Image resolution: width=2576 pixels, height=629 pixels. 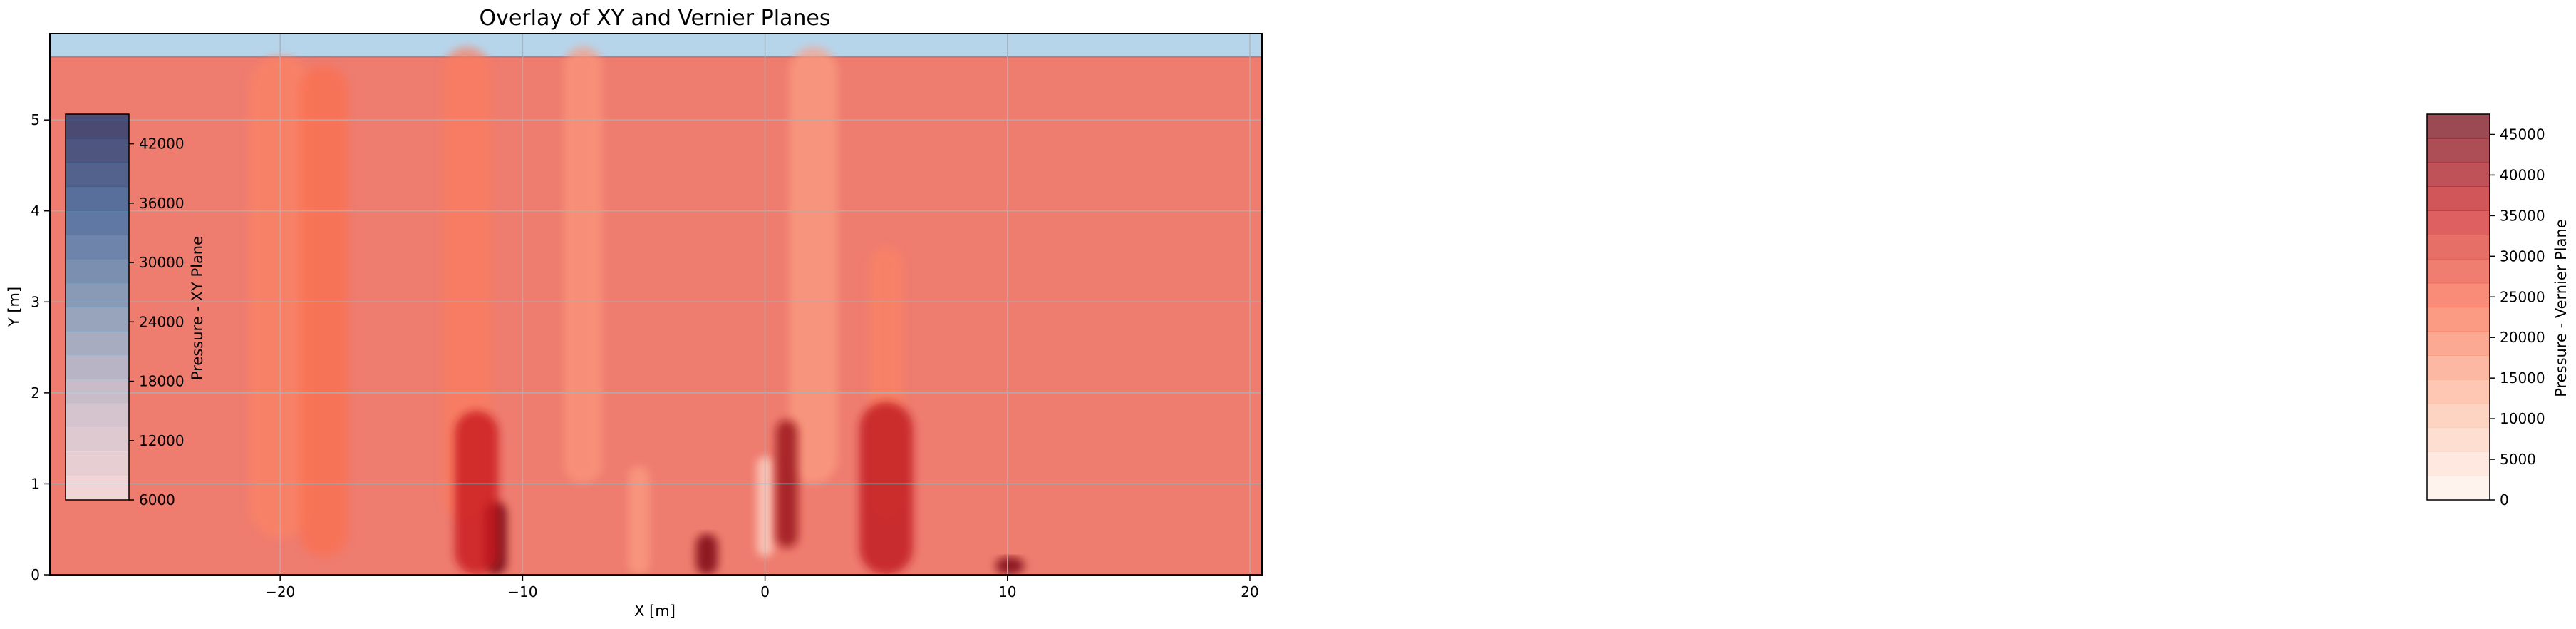 I want to click on y-axis: 0 1 2 3 4 5, so click(x=41, y=347).